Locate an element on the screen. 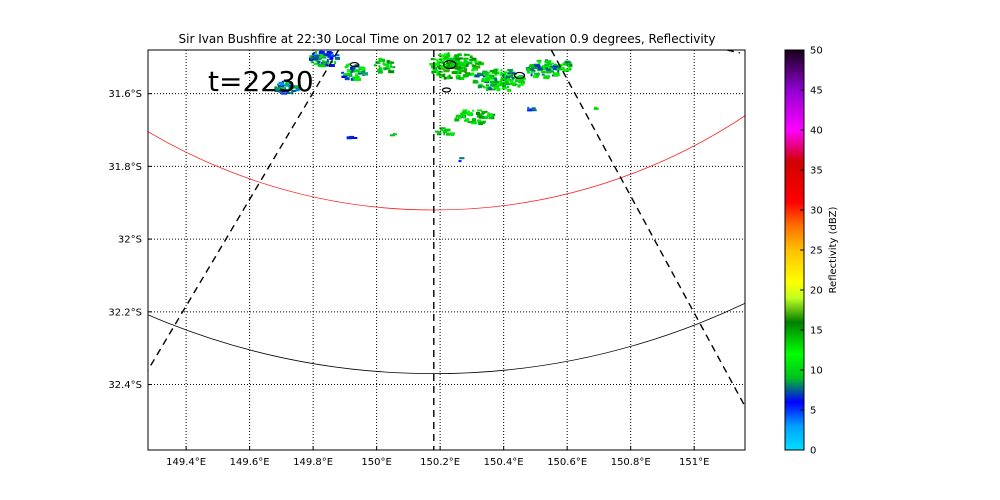 The height and width of the screenshot is (500, 1000). beam-line is located at coordinates (647, 228).